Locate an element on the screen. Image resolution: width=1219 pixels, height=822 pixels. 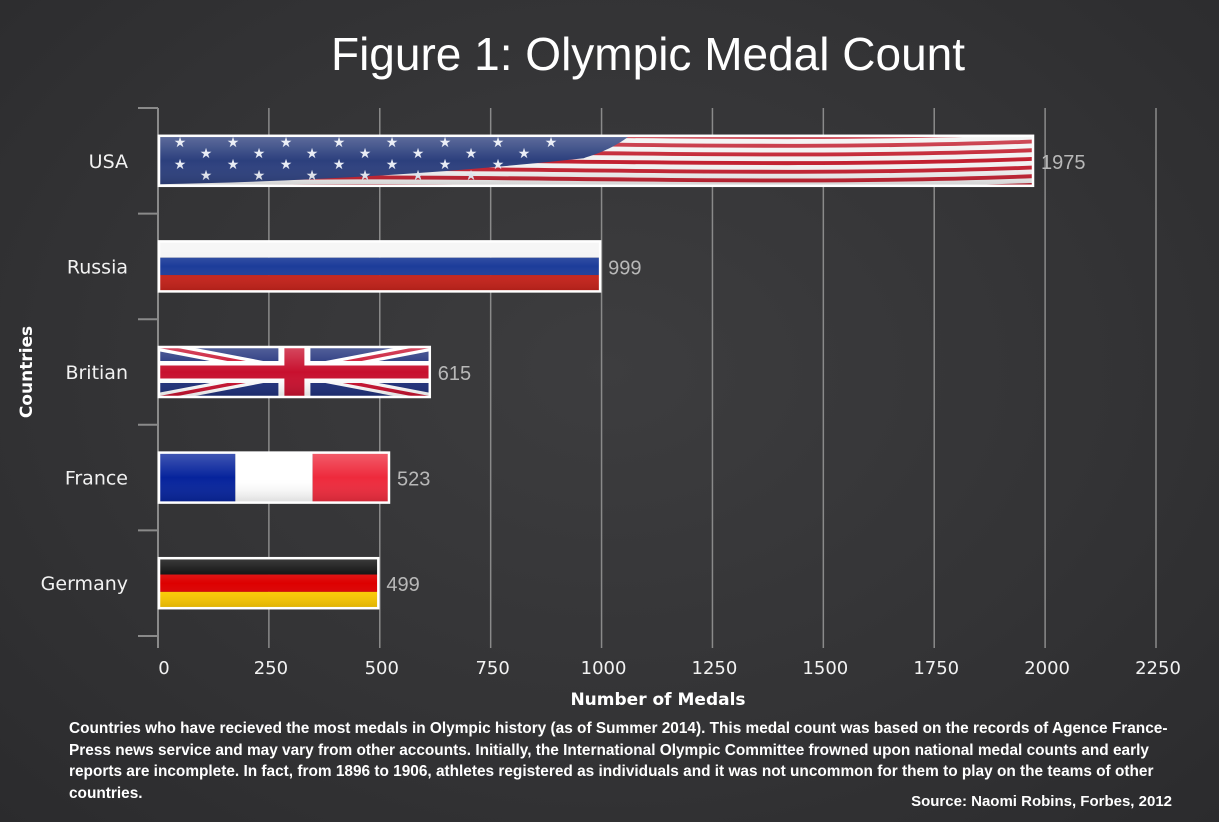
category-labels: USA Russia Britian France Germany is located at coordinates (84, 373).